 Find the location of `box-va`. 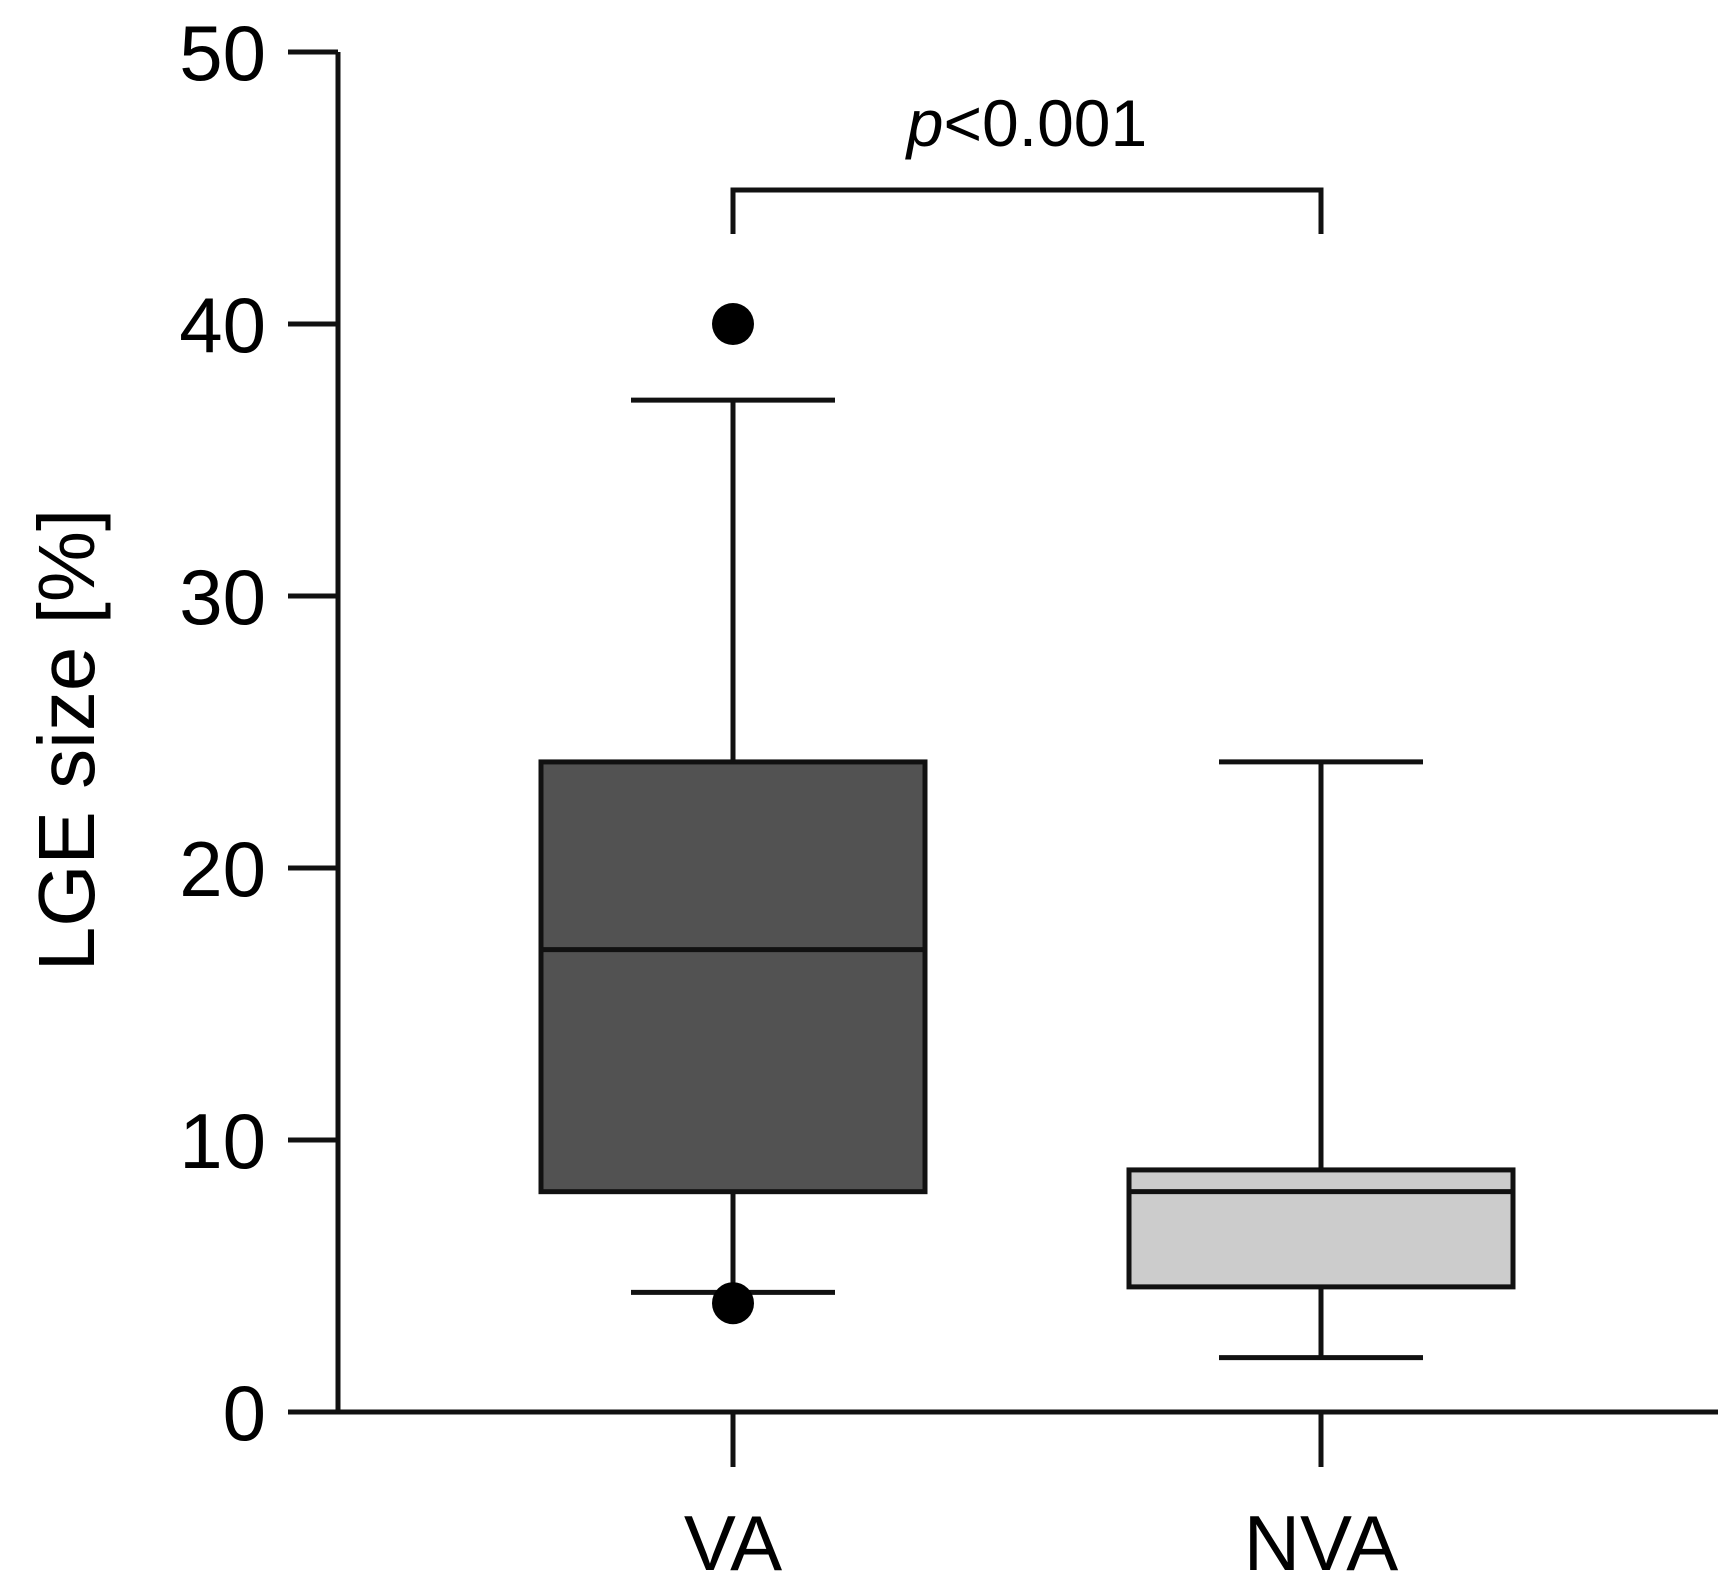

box-va is located at coordinates (733, 814).